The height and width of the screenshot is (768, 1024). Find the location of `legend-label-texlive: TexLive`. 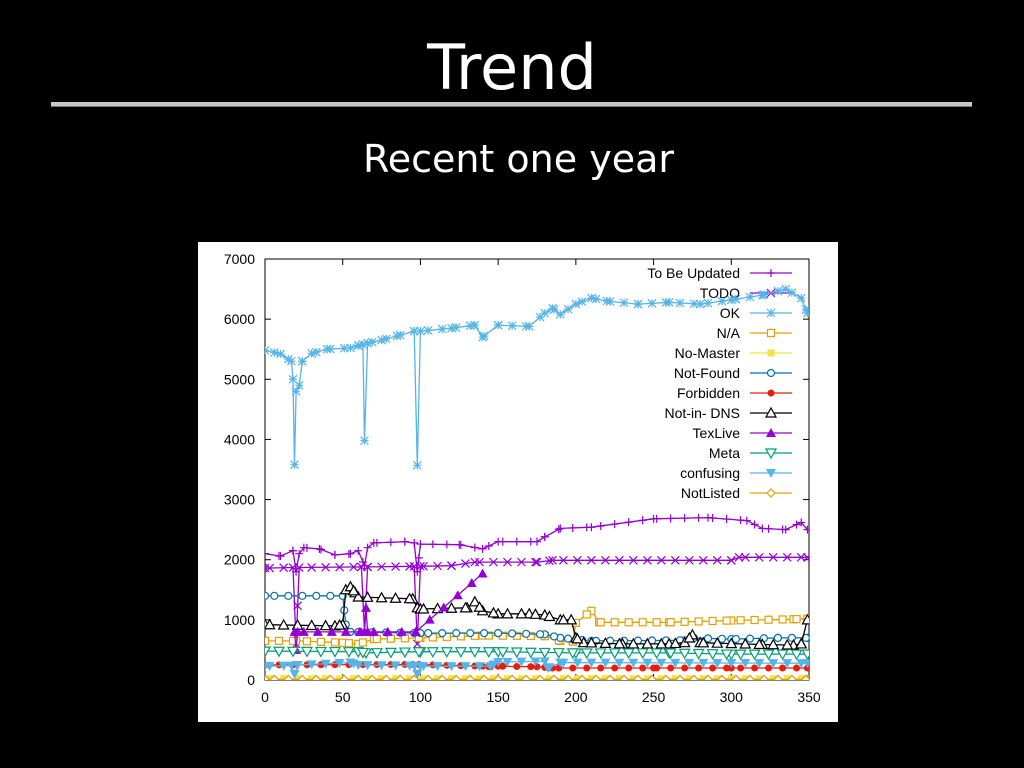

legend-label-texlive: TexLive is located at coordinates (717, 433).